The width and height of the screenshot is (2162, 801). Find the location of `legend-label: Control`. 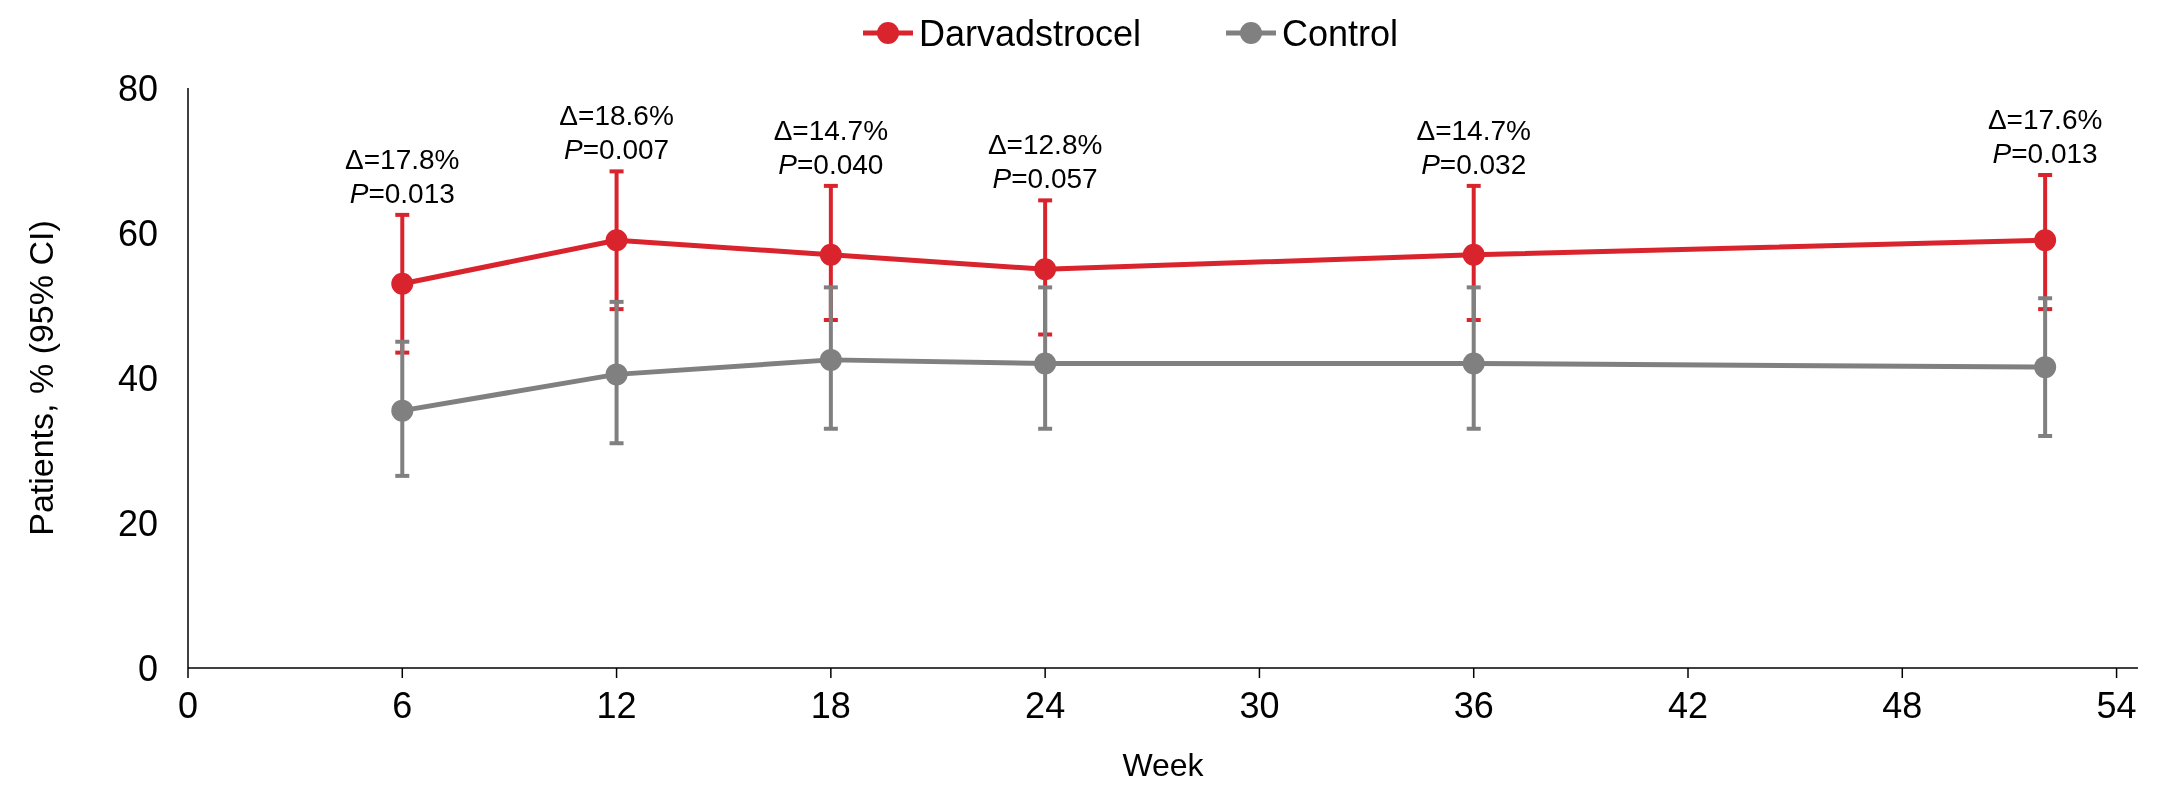

legend-label: Control is located at coordinates (1340, 33).